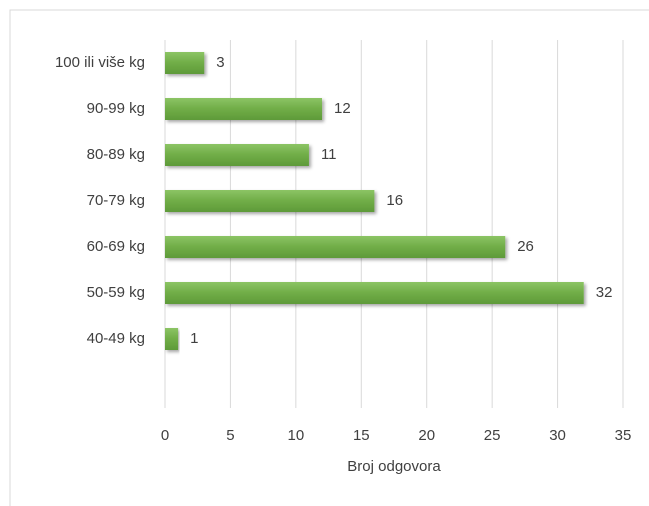 This screenshot has width=649, height=506. Describe the element at coordinates (361, 435) in the screenshot. I see `x-tick-label: 15` at that location.